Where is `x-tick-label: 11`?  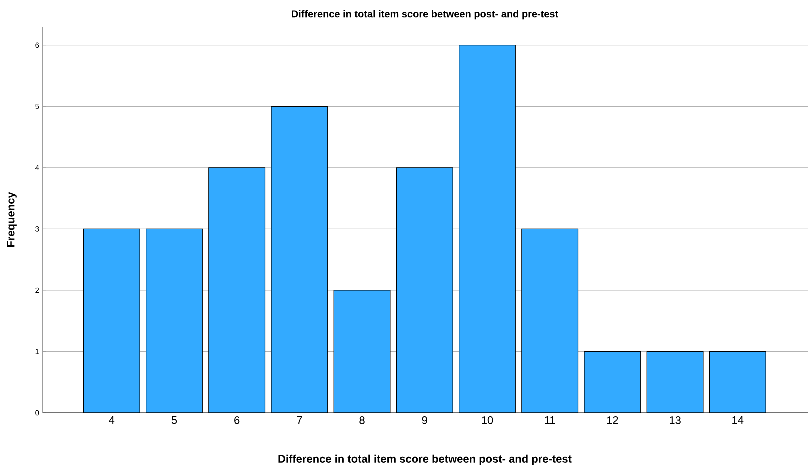
x-tick-label: 11 is located at coordinates (550, 420).